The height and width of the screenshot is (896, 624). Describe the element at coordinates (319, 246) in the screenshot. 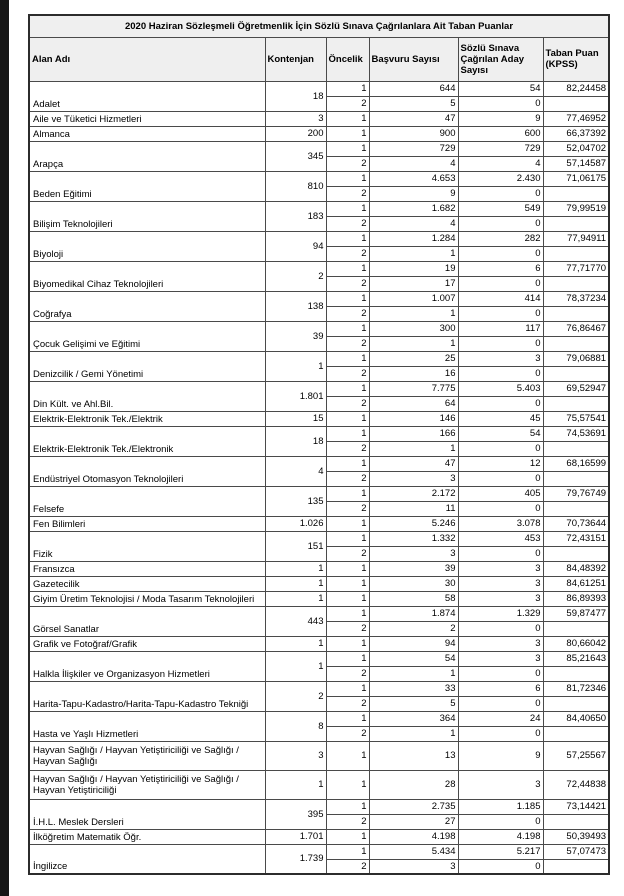

I see `table-row: Biyoloji 94 1 1.284 282 77,94911` at that location.